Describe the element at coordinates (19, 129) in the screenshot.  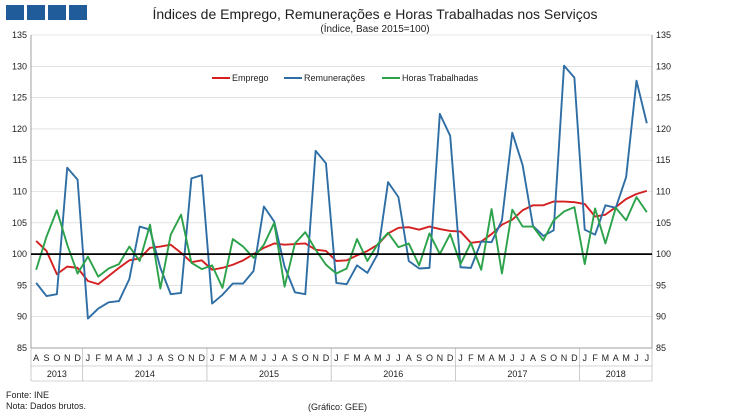
I see `y-tick-label-left: 120` at that location.